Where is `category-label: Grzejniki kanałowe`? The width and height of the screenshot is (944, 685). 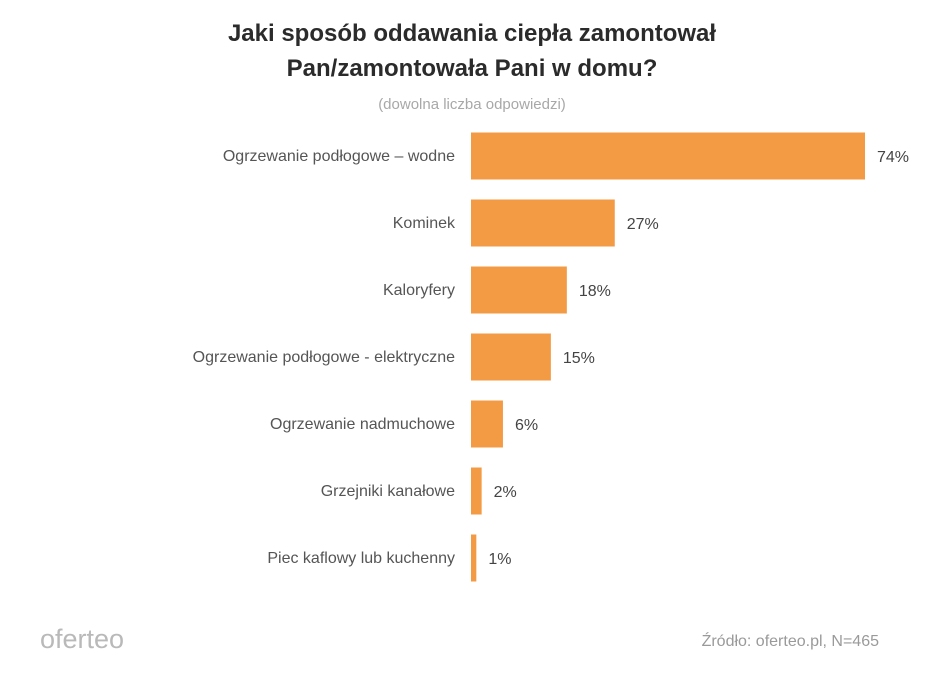 category-label: Grzejniki kanałowe is located at coordinates (388, 491).